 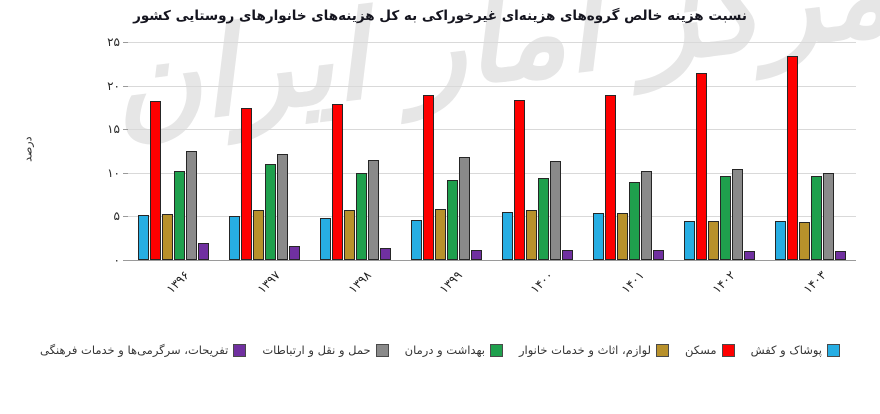 I want to click on legend-label: مسکن, so click(x=701, y=350).